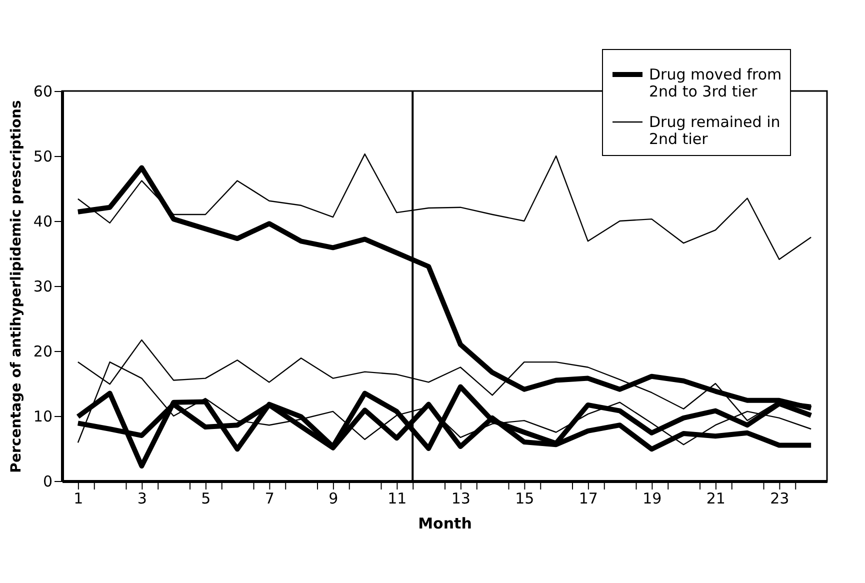  I want to click on y-tick-label: 40, so click(42, 221).